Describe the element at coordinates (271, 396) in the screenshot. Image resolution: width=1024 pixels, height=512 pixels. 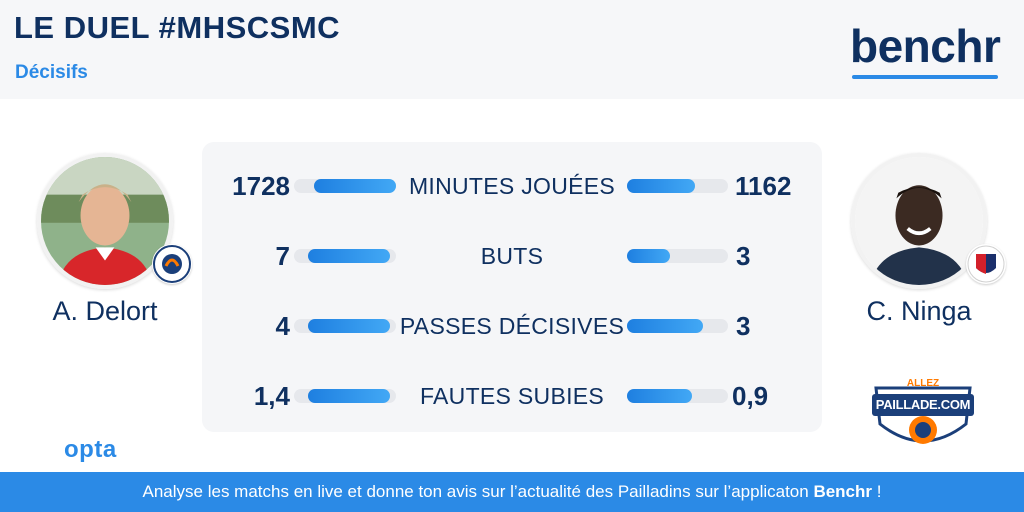
I see `stat-left-value: 1,4` at that location.